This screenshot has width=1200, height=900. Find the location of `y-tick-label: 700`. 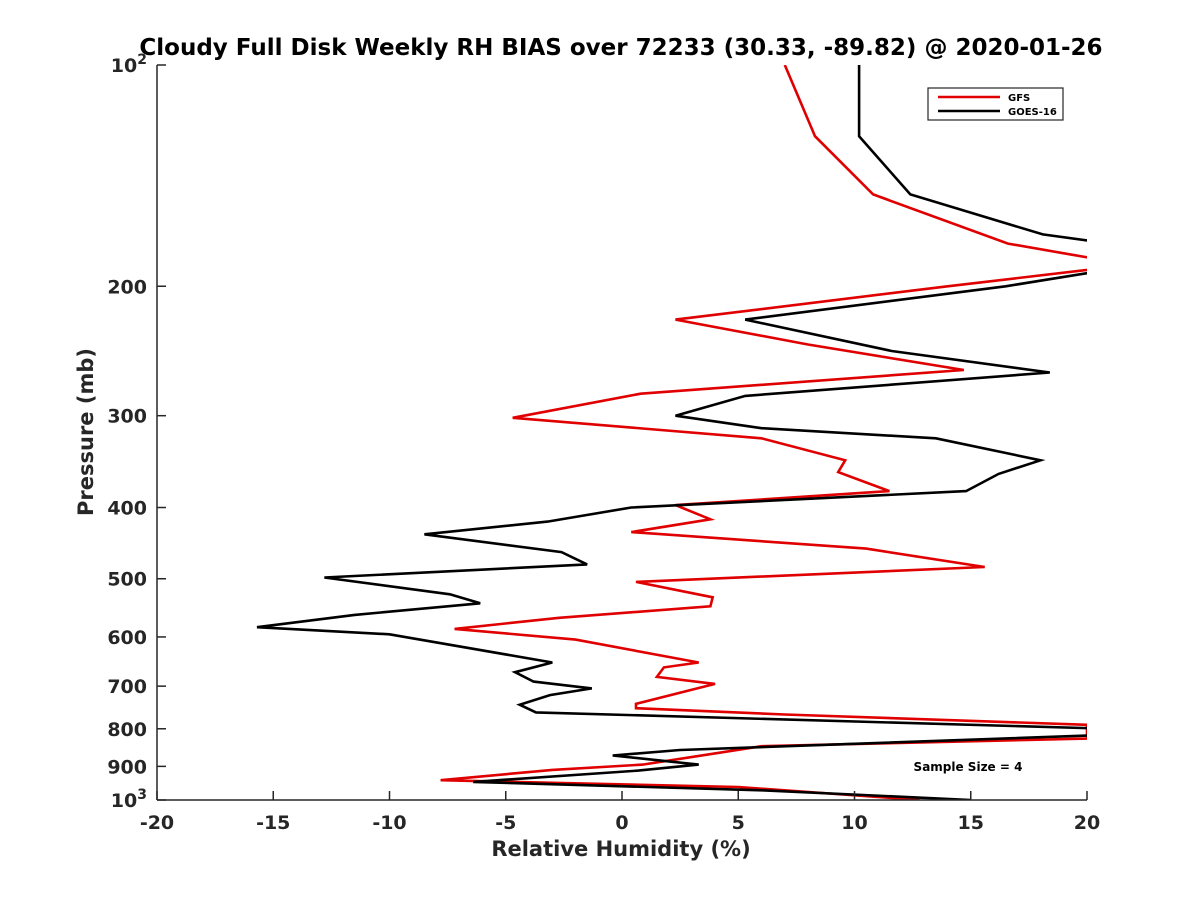

y-tick-label: 700 is located at coordinates (127, 687).